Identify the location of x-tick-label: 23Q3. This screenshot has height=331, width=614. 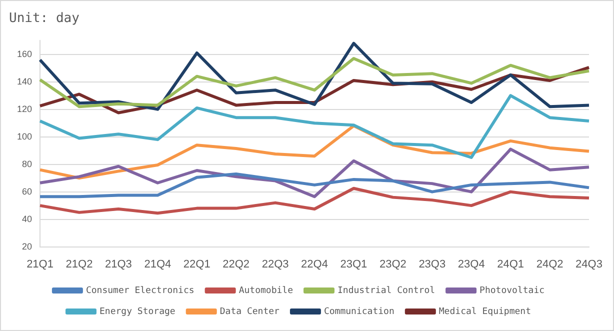
(432, 264).